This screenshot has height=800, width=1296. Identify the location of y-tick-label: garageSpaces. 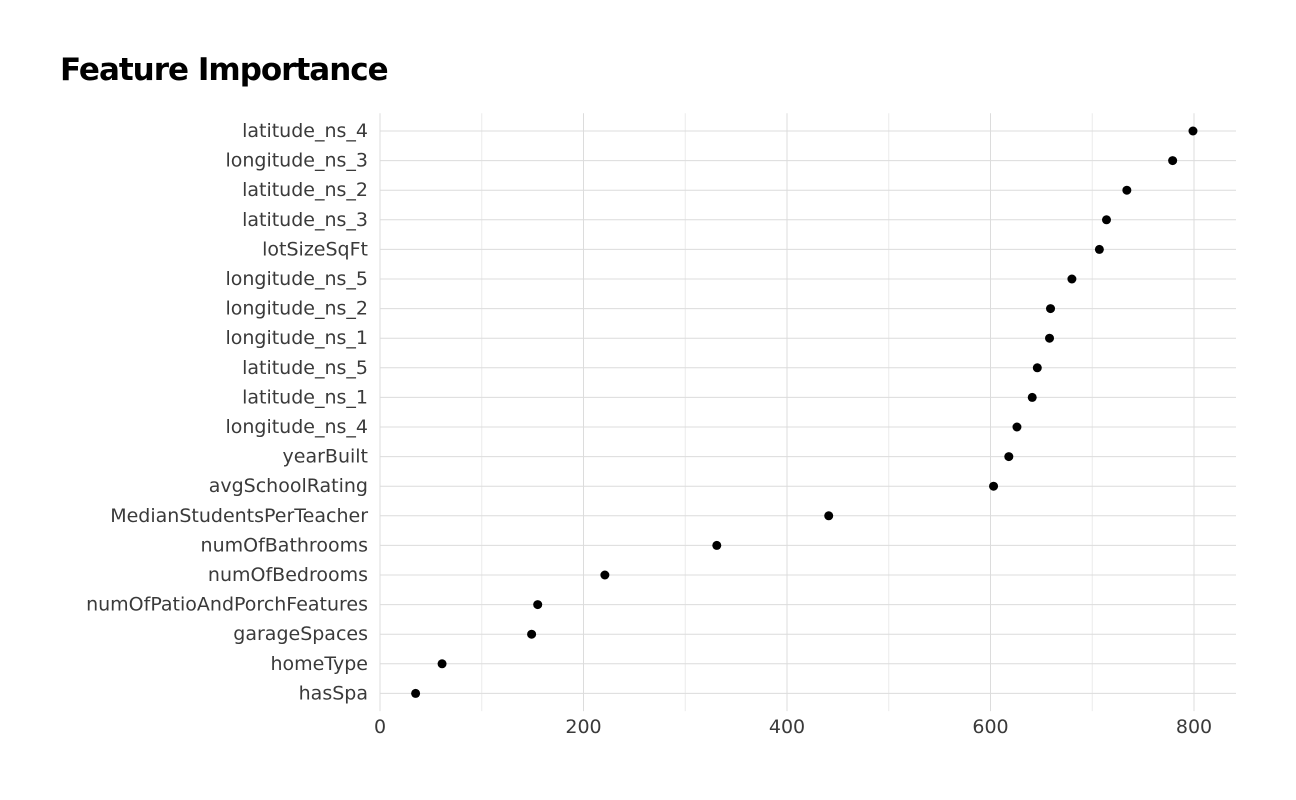
(300, 634).